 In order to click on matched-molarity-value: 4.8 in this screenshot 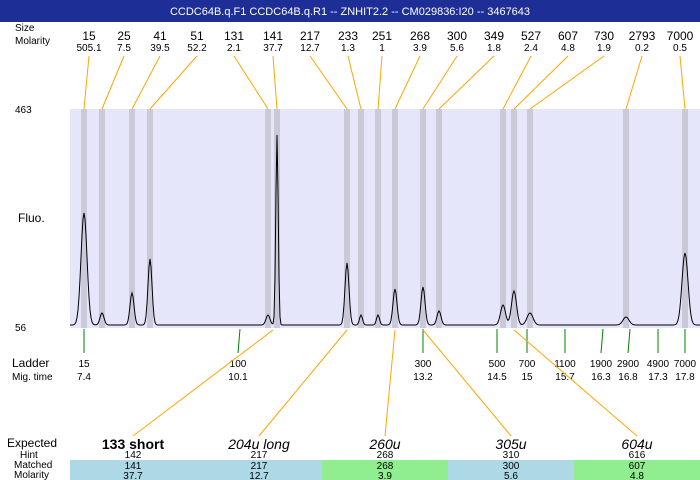, I will do `click(637, 475)`.